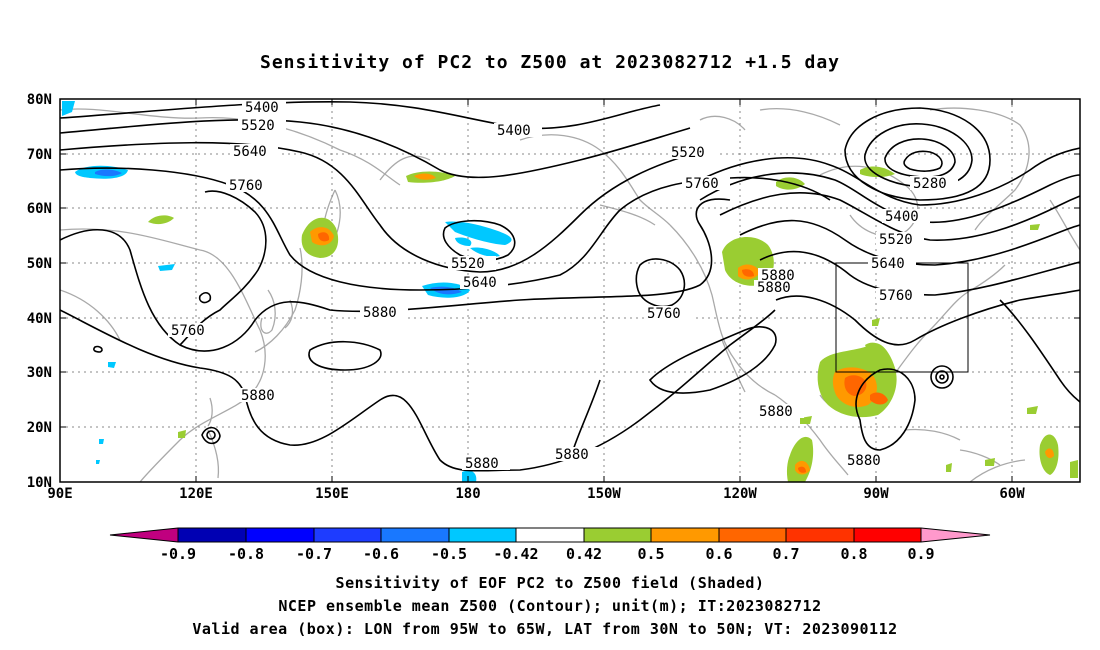 The height and width of the screenshot is (650, 1100). Describe the element at coordinates (59, 494) in the screenshot. I see `lon-label: 90E` at that location.